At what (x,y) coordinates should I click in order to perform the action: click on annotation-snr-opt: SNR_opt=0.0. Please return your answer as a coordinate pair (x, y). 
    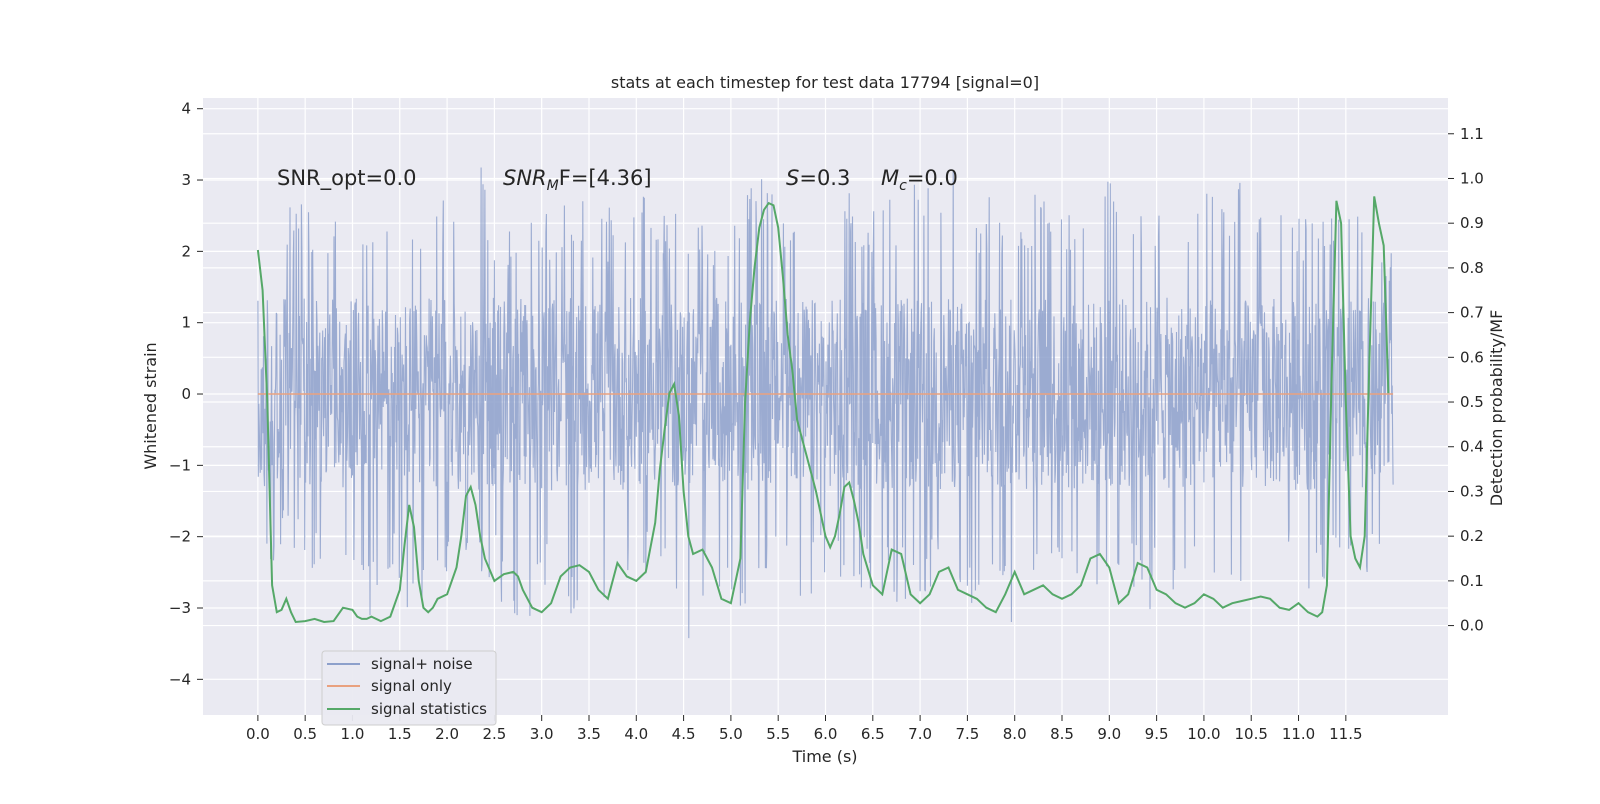
    Looking at the image, I should click on (347, 178).